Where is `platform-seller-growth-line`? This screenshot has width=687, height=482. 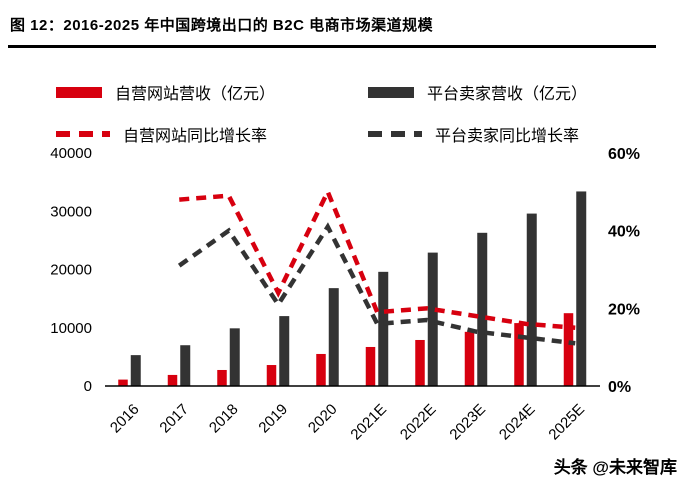
platform-seller-growth-line is located at coordinates (376, 284).